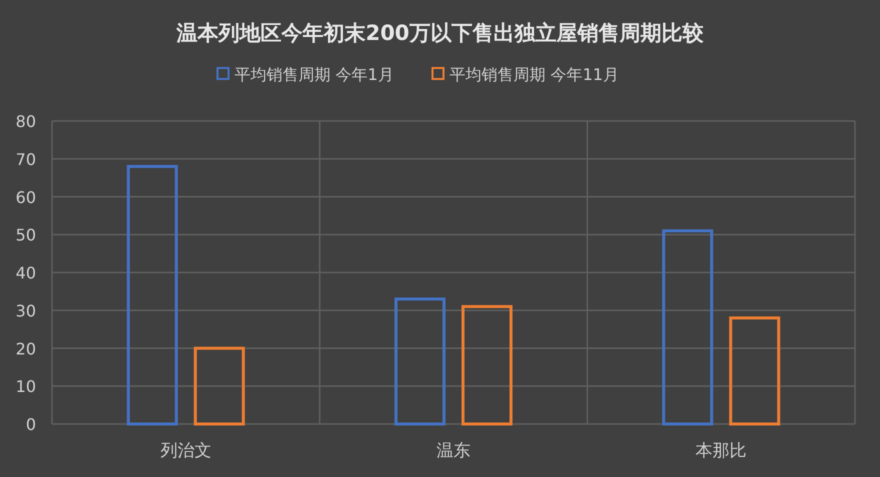  What do you see at coordinates (31, 424) in the screenshot?
I see `y-tick-label: 0` at bounding box center [31, 424].